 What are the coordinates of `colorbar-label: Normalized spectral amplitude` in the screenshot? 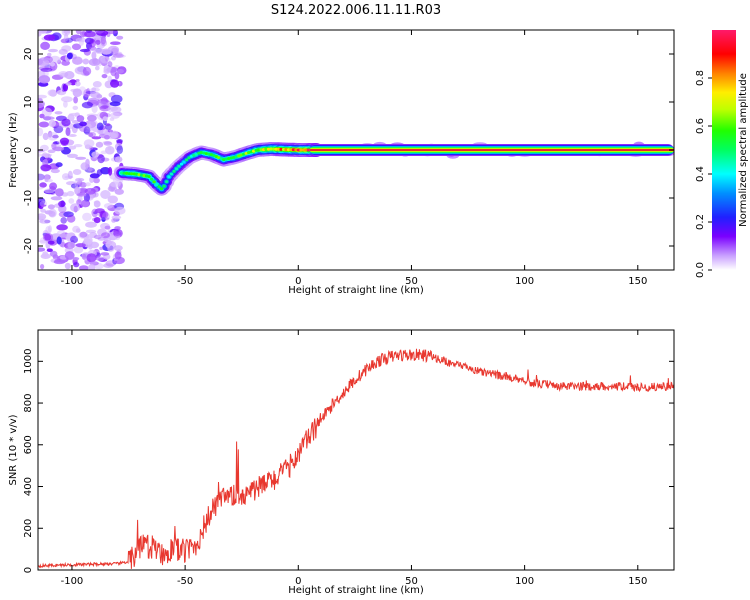 It's located at (743, 150).